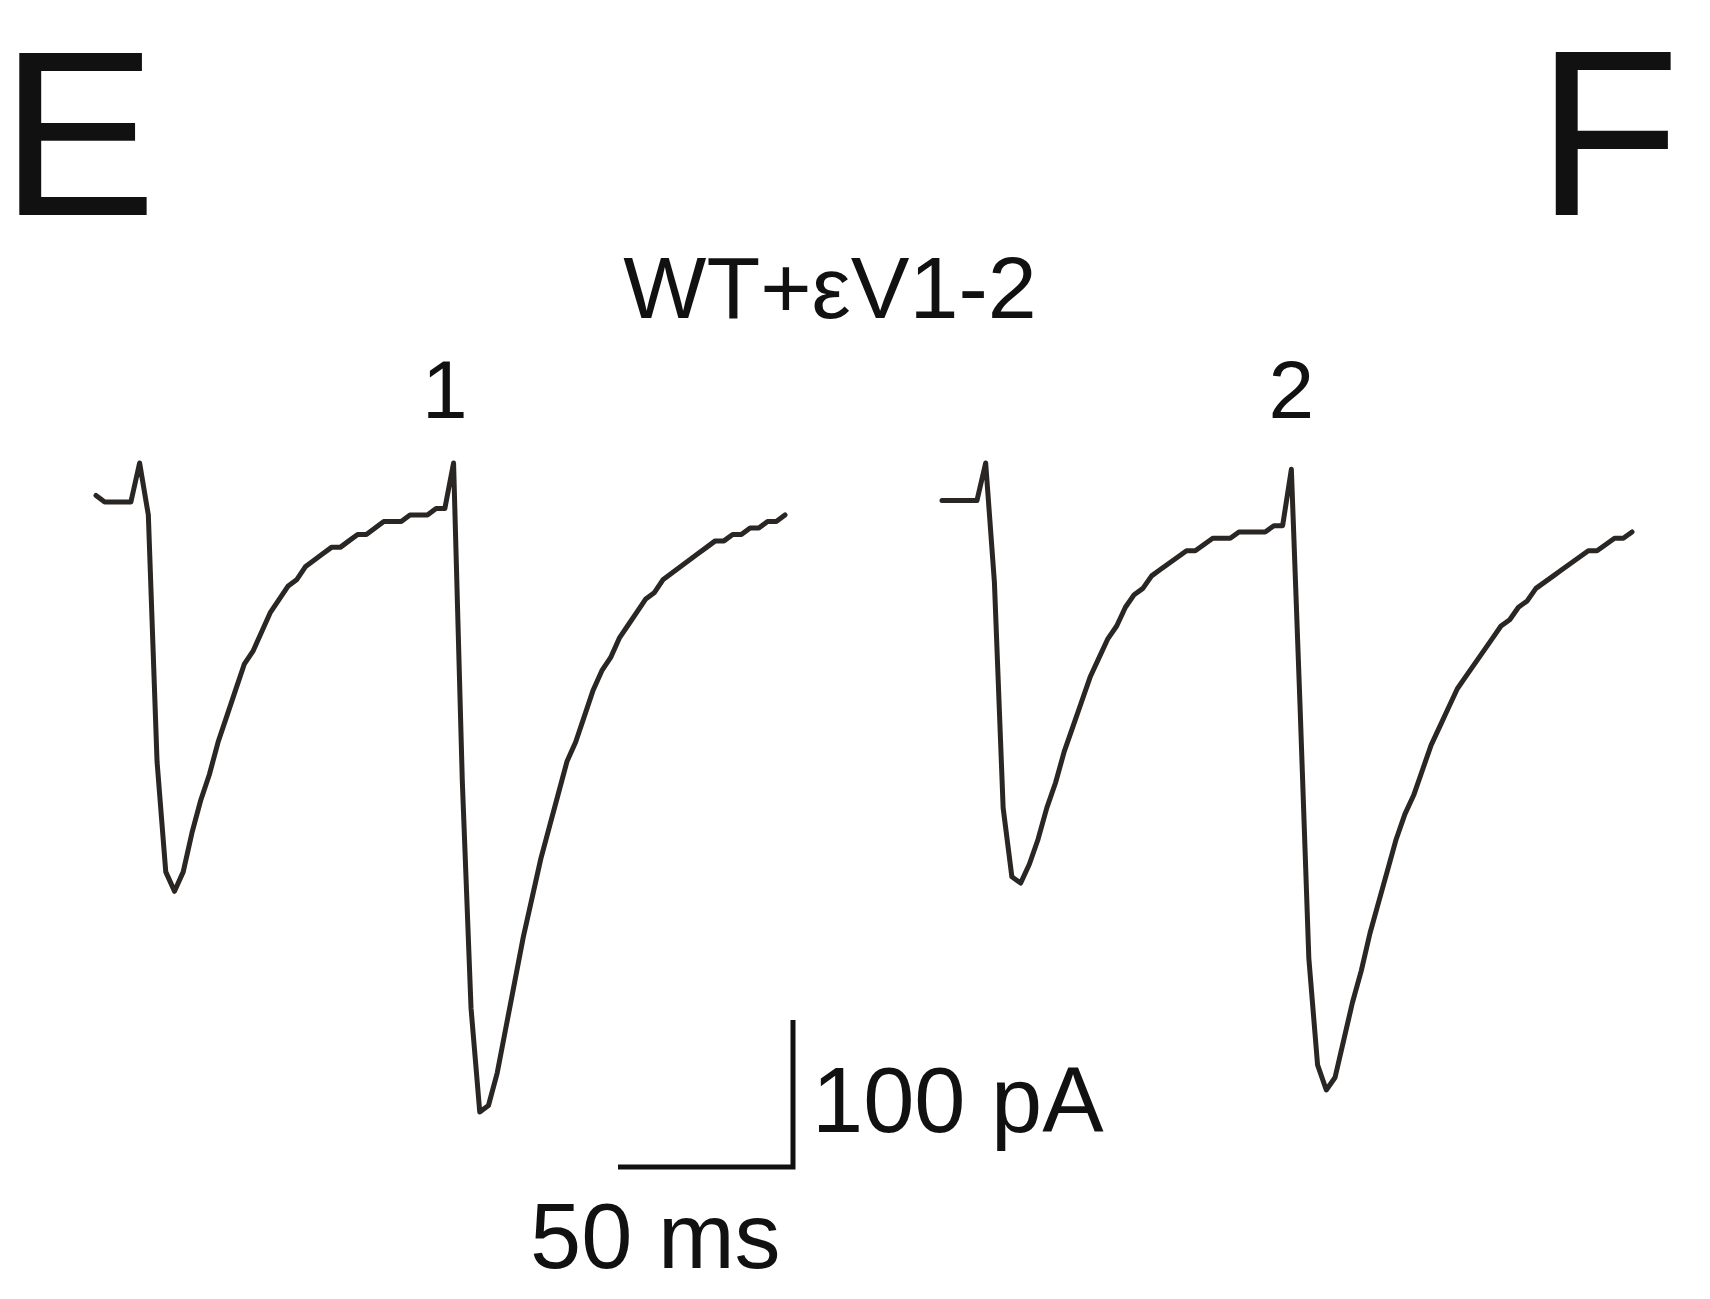 Image resolution: width=1710 pixels, height=1299 pixels. Describe the element at coordinates (78, 133) in the screenshot. I see `text: E` at that location.